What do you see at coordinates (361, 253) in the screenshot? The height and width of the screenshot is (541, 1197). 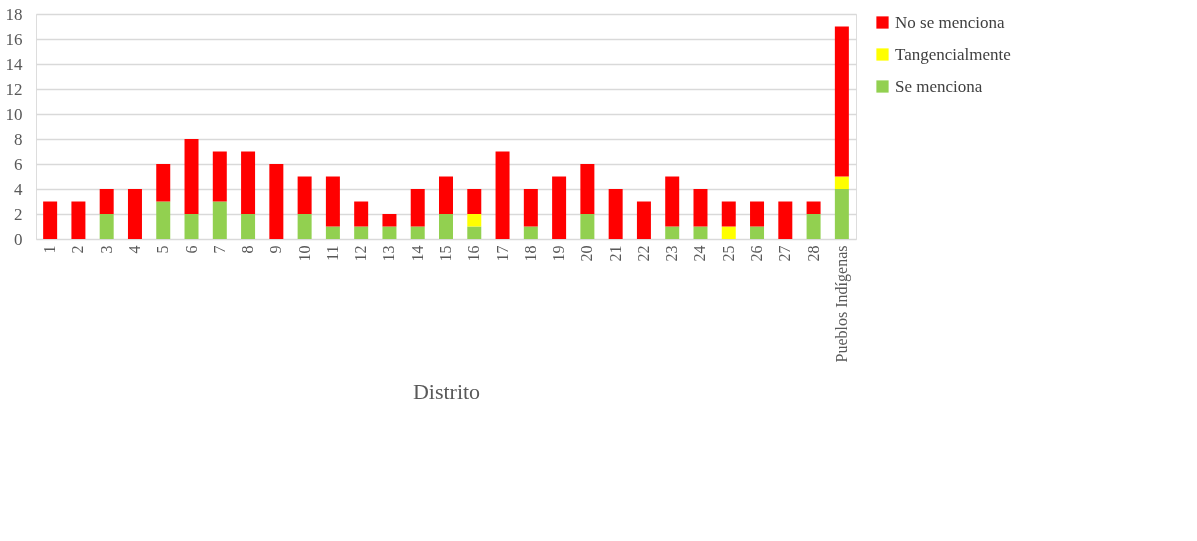 I see `x-tick-label: 12` at bounding box center [361, 253].